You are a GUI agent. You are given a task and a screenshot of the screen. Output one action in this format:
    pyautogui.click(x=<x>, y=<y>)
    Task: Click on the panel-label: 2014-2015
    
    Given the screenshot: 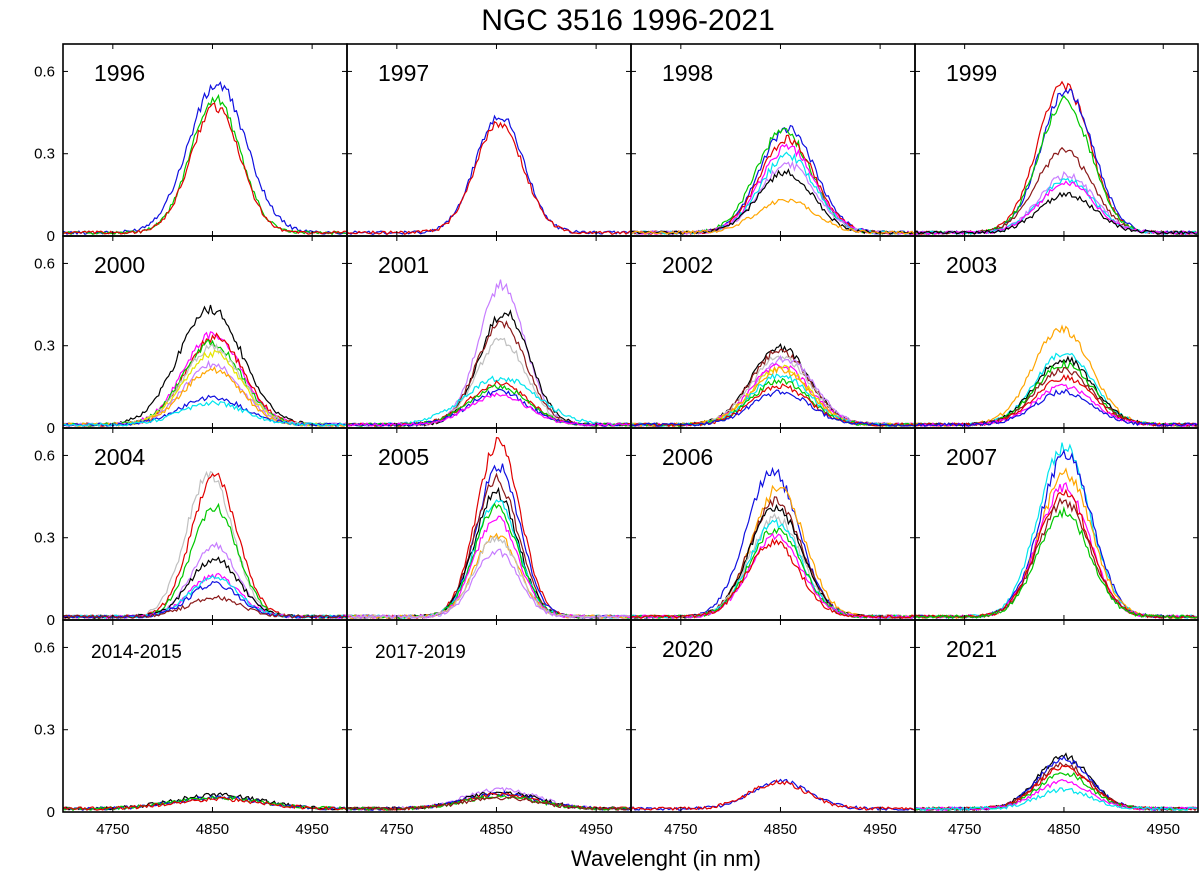 What is the action you would take?
    pyautogui.click(x=136, y=652)
    